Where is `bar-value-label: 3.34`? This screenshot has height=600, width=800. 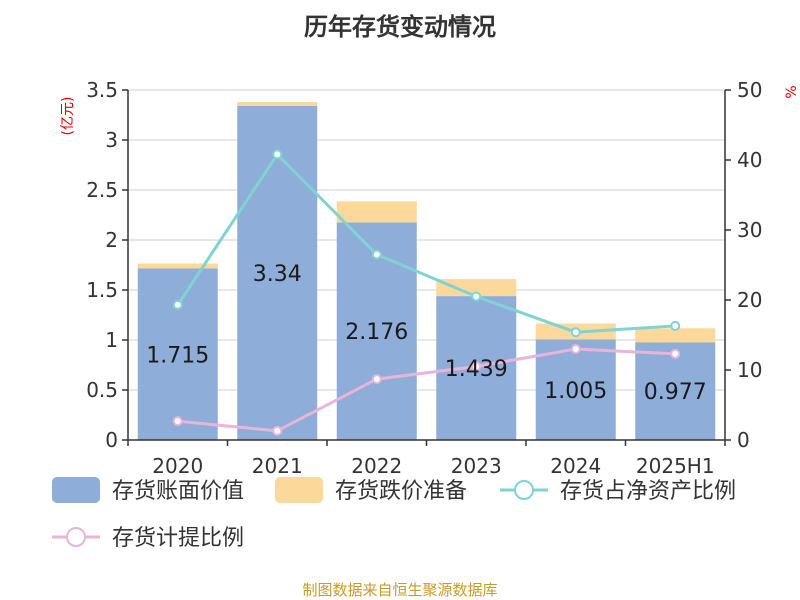 bar-value-label: 3.34 is located at coordinates (277, 274).